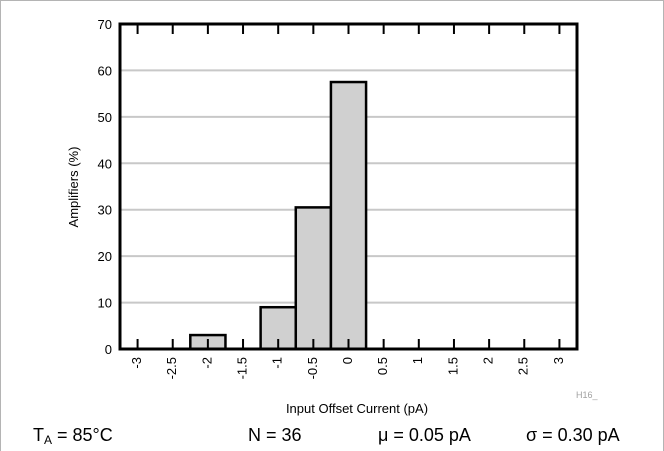 Image resolution: width=664 pixels, height=451 pixels. What do you see at coordinates (73, 436) in the screenshot?
I see `temperature-stat: TA = 85°C` at bounding box center [73, 436].